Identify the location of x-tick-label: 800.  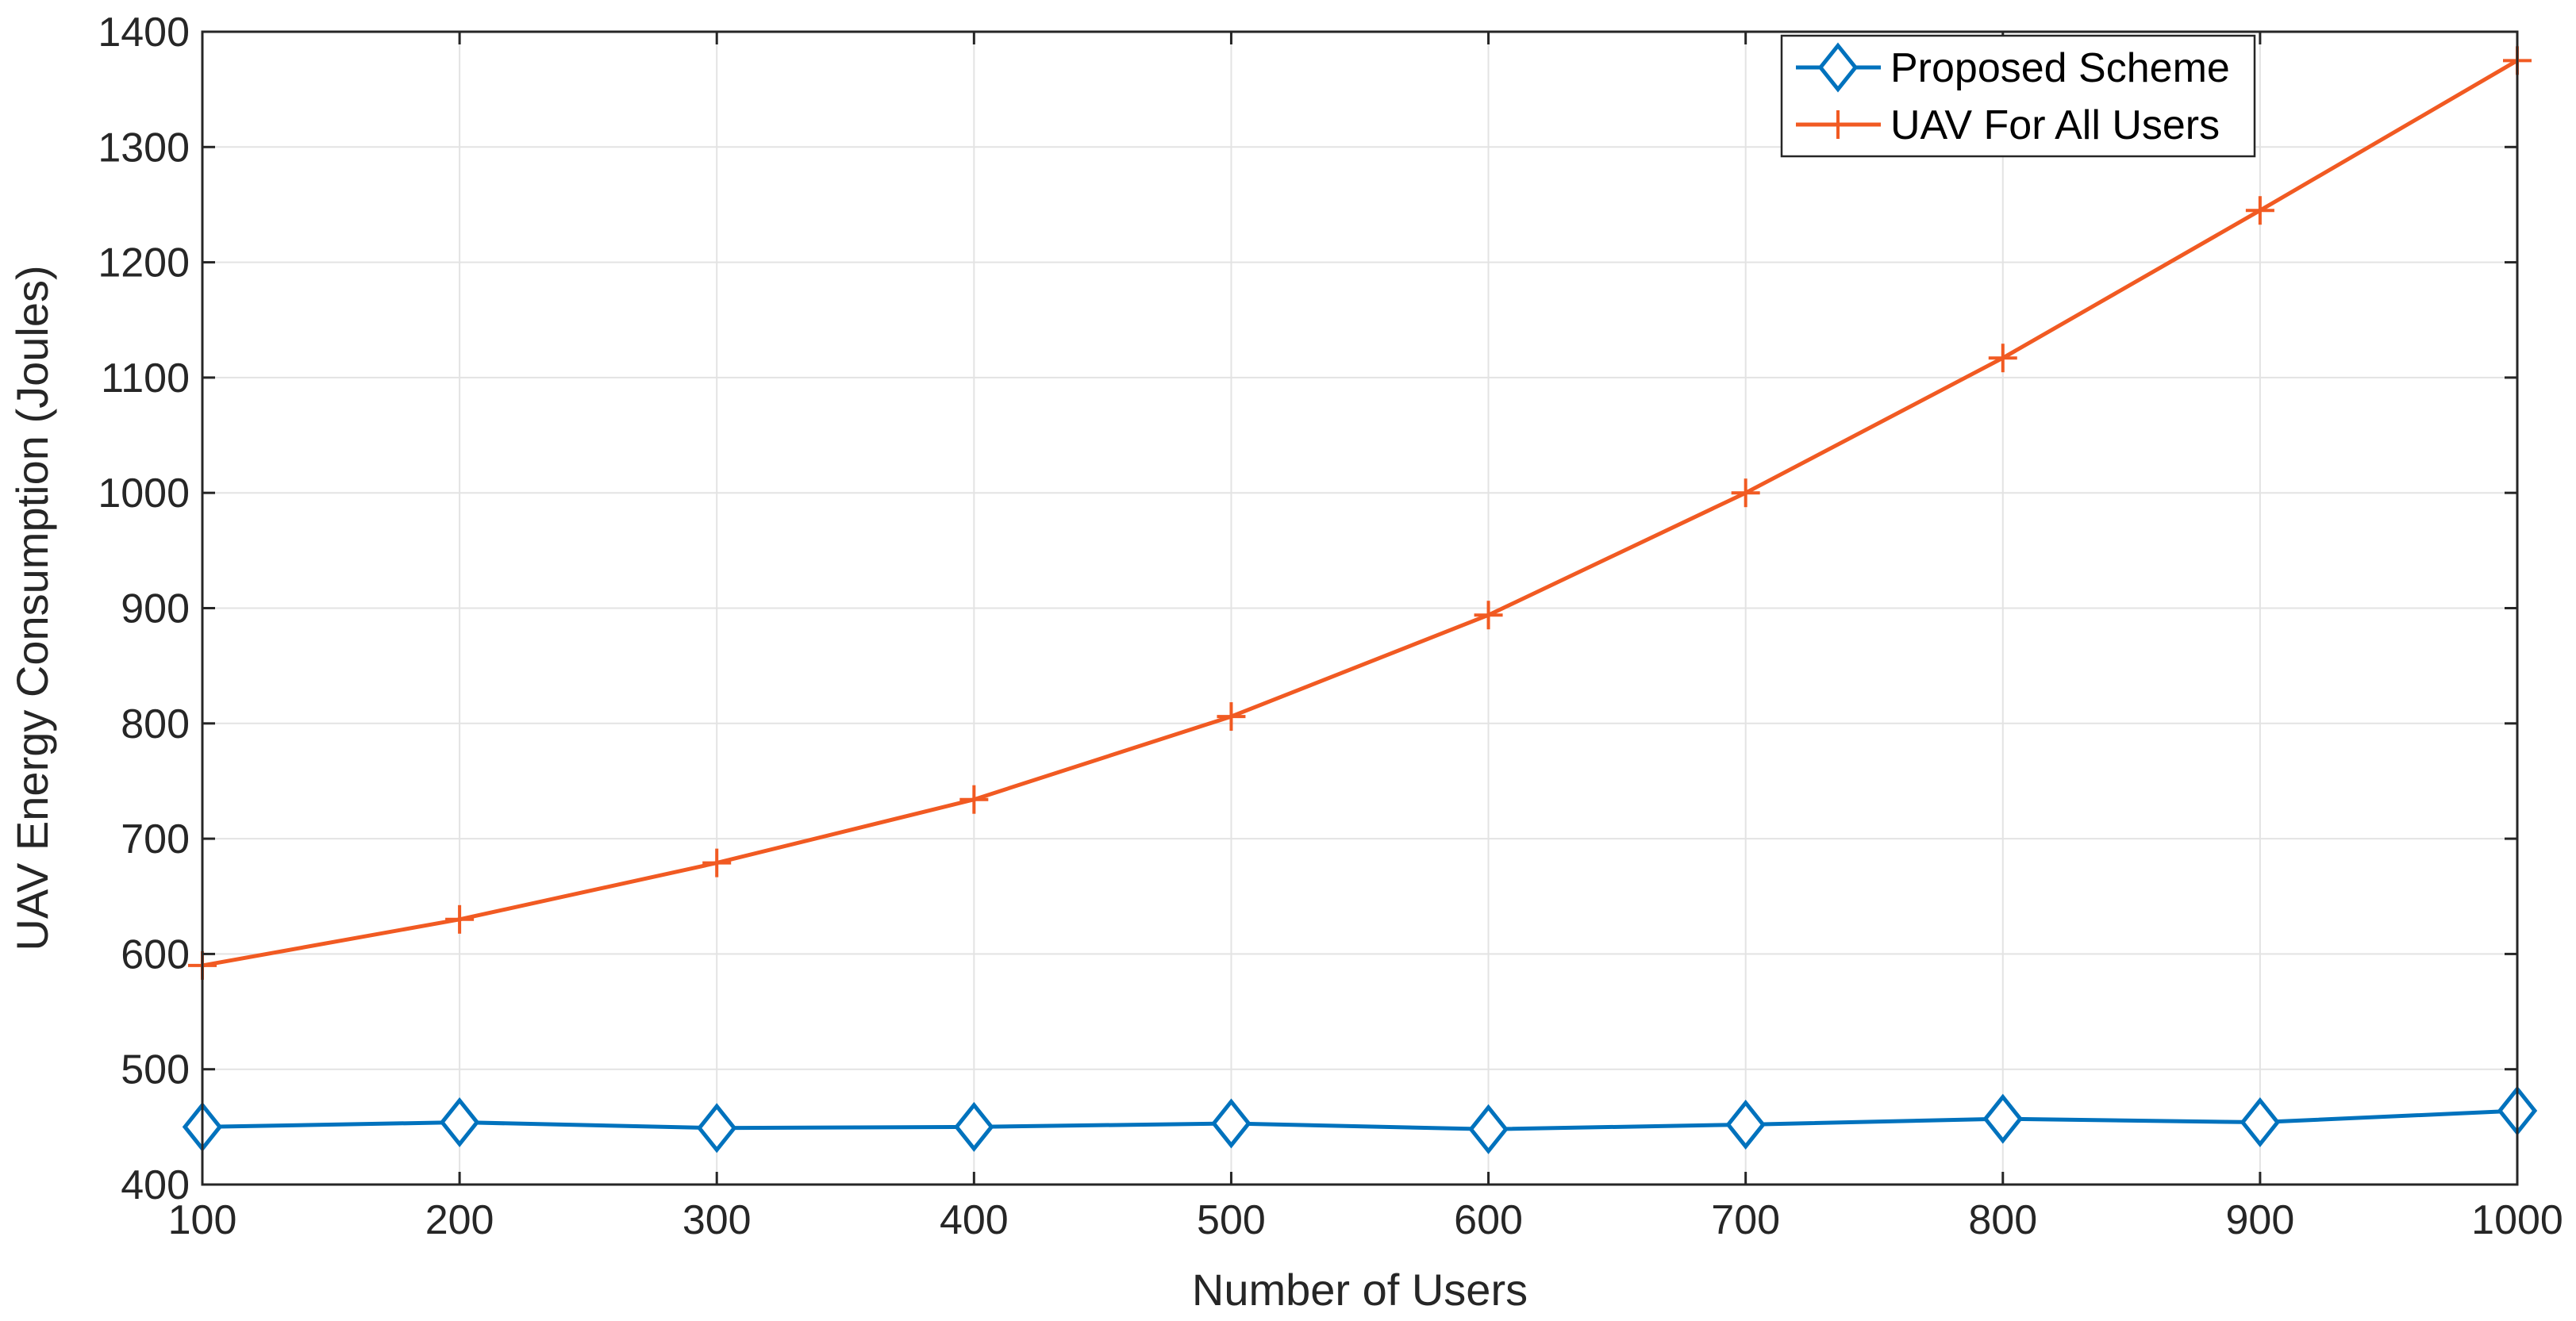
(2002, 1220).